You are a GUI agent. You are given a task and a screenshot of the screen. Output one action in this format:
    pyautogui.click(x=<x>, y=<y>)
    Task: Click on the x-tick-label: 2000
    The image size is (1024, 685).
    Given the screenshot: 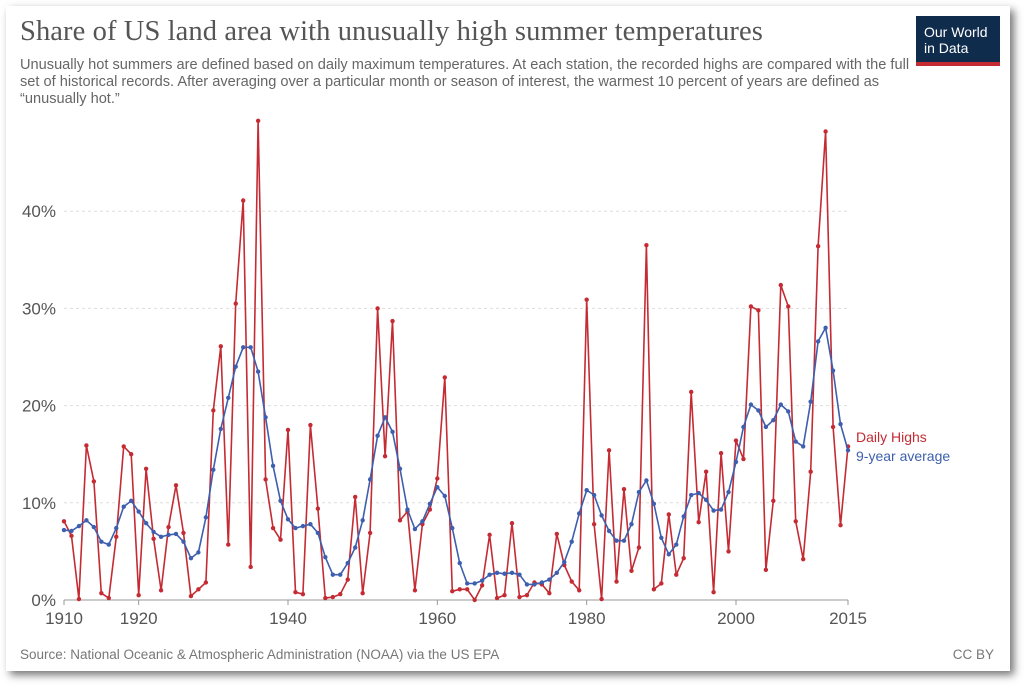 What is the action you would take?
    pyautogui.click(x=736, y=618)
    